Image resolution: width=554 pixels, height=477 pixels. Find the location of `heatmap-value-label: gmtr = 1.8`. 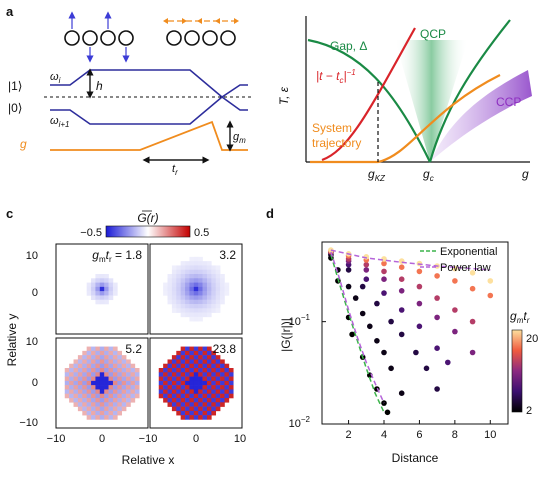

heatmap-value-label: gmtr = 1.8 is located at coordinates (117, 256).